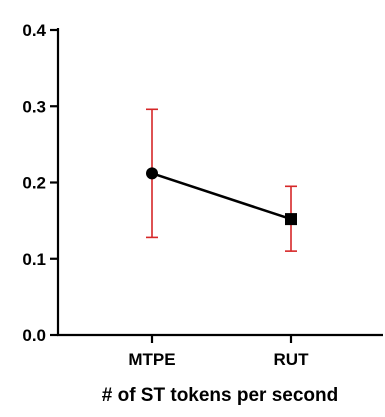 The image size is (385, 417). I want to click on y-tick-label-1: 0.1, so click(34, 259).